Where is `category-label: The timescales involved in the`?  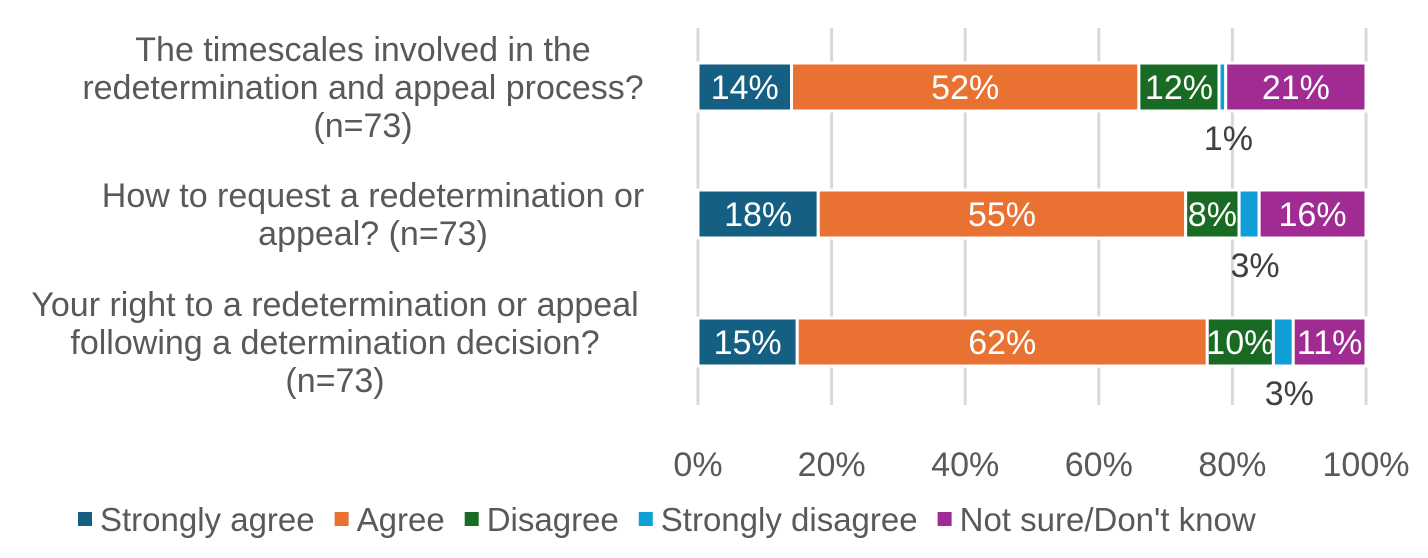
category-label: The timescales involved in the is located at coordinates (362, 50).